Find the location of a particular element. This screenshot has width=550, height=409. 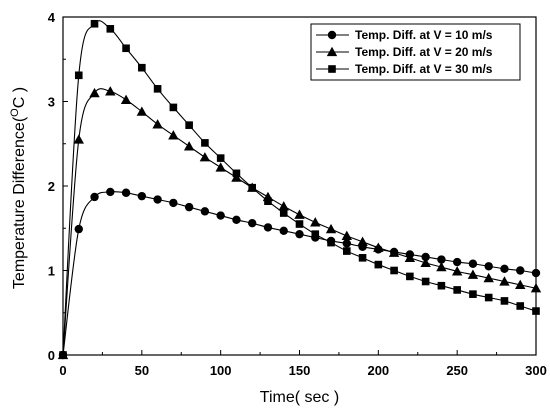

legend-marker-square is located at coordinates (332, 69).